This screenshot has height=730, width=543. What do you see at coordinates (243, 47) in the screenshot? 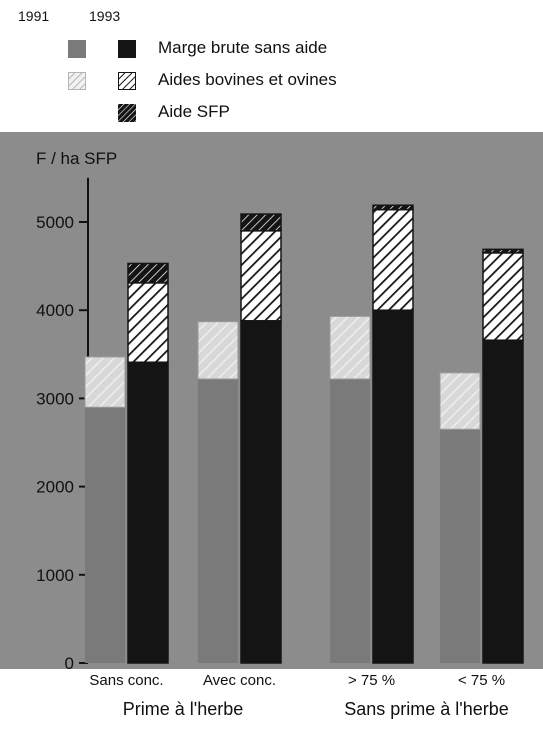
I see `legend-label-marge: Marge brute sans aide` at bounding box center [243, 47].